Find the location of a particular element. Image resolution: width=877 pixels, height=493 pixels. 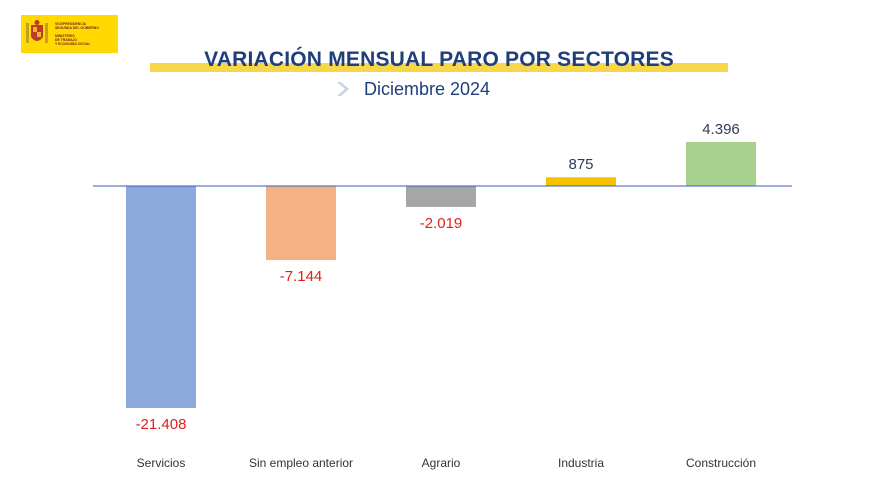

logo-line: SEGUNDA DEL GOBIERNO is located at coordinates (77, 28).